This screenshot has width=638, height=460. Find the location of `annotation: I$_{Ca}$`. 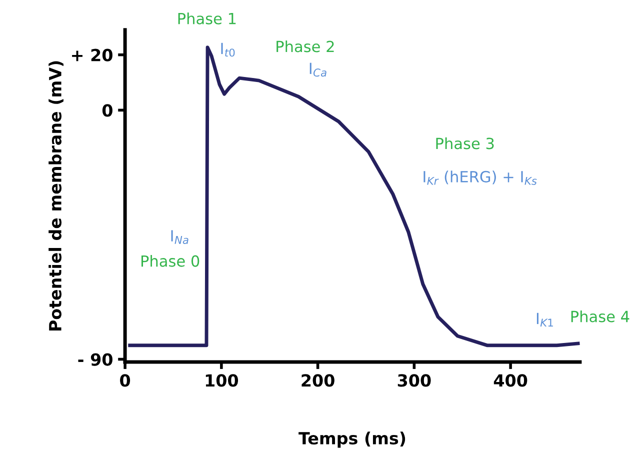

annotation: I$_{Ca}$ is located at coordinates (318, 69).